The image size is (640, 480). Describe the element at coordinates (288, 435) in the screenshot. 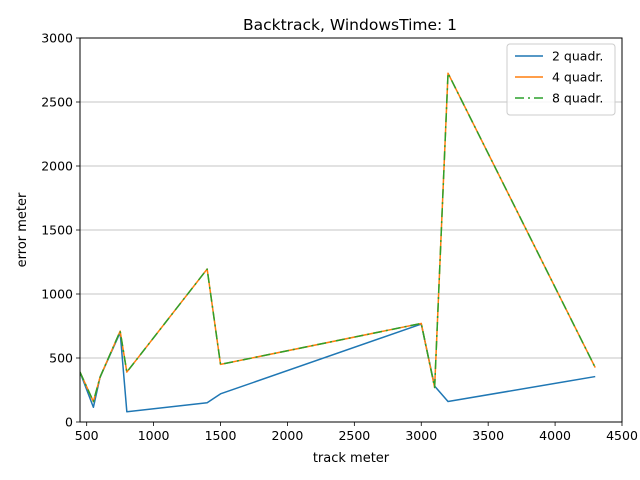

I see `x-tick-label: 2000` at that location.